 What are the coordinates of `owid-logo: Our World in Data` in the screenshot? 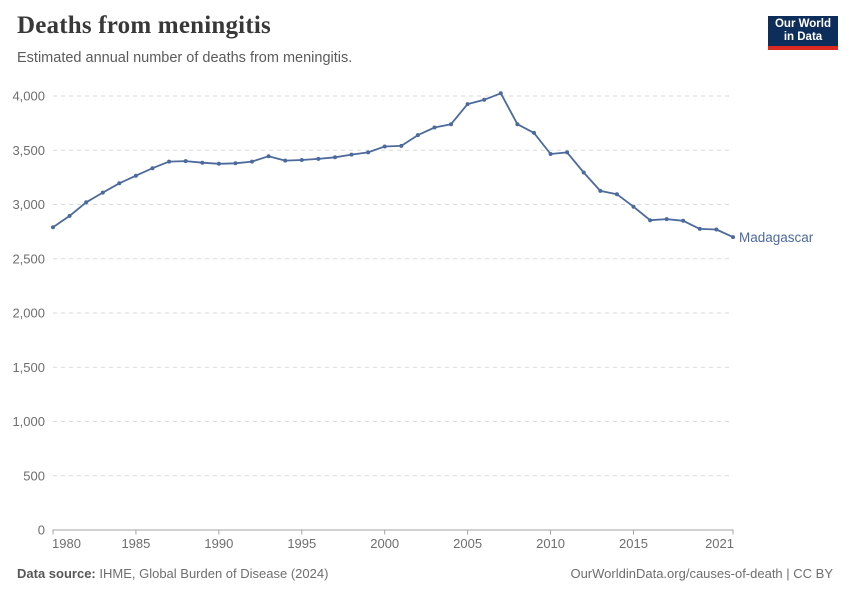 It's located at (803, 33).